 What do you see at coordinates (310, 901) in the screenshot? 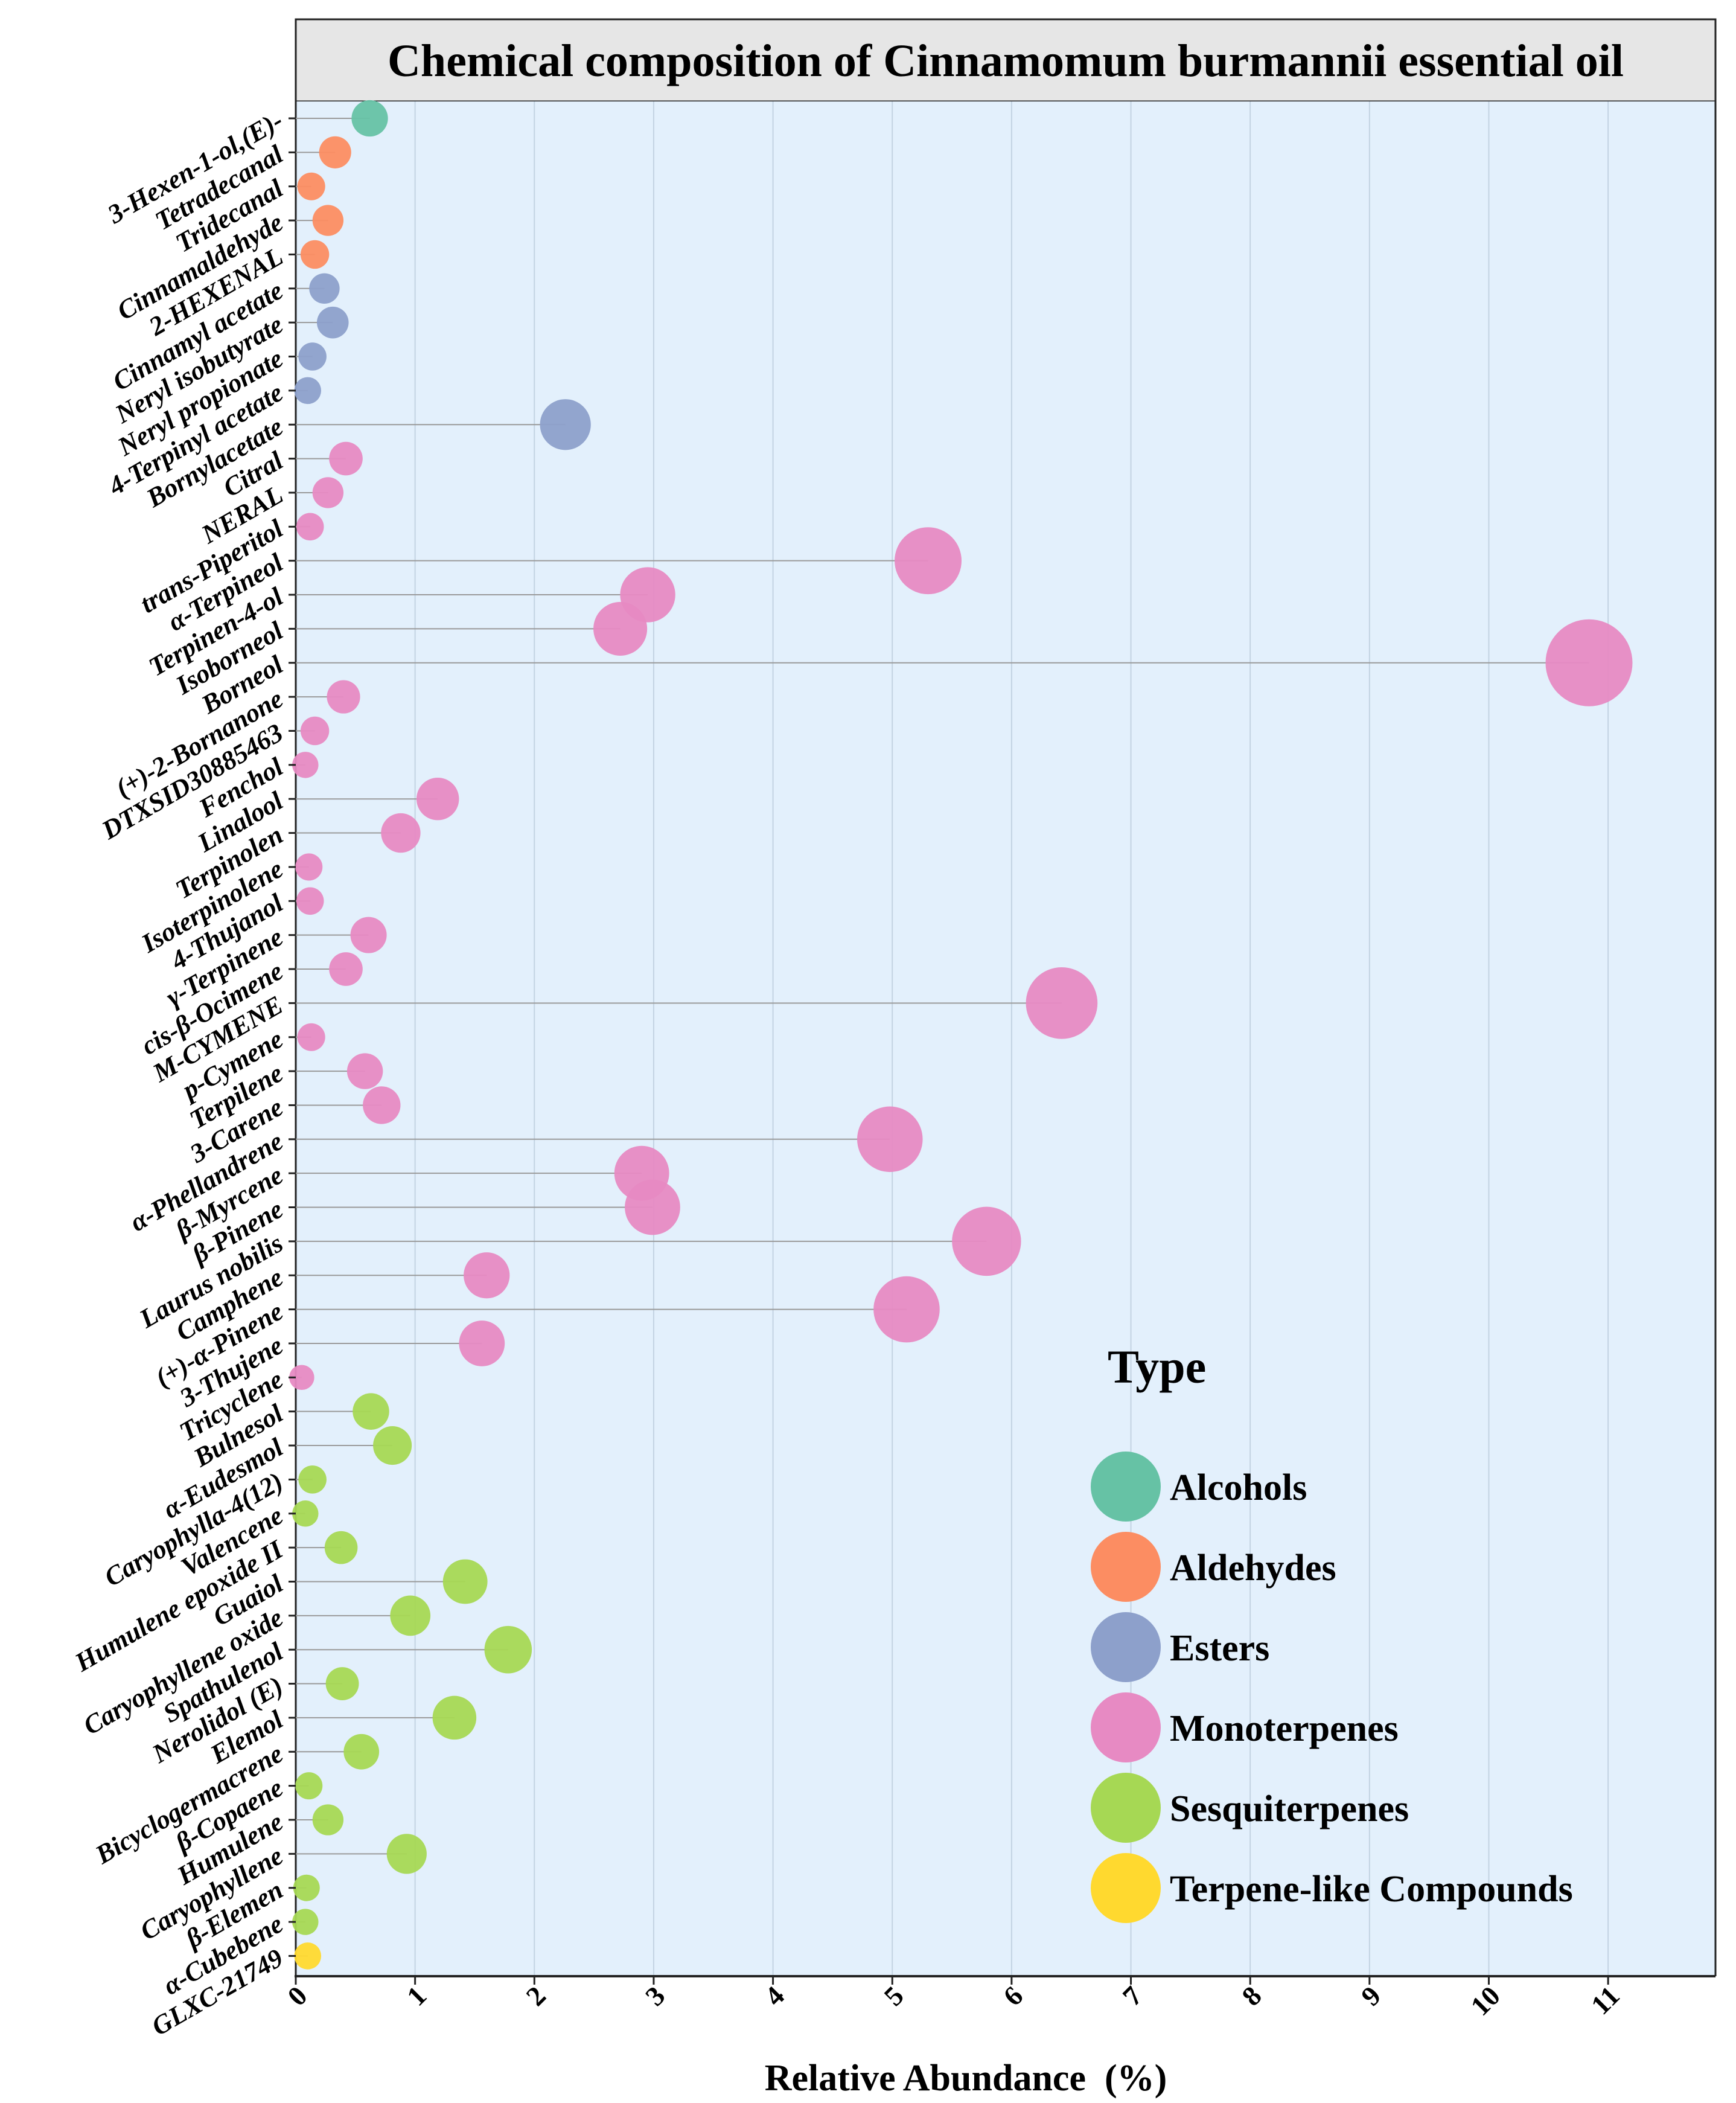
I see `bubble-4-thujanol` at bounding box center [310, 901].